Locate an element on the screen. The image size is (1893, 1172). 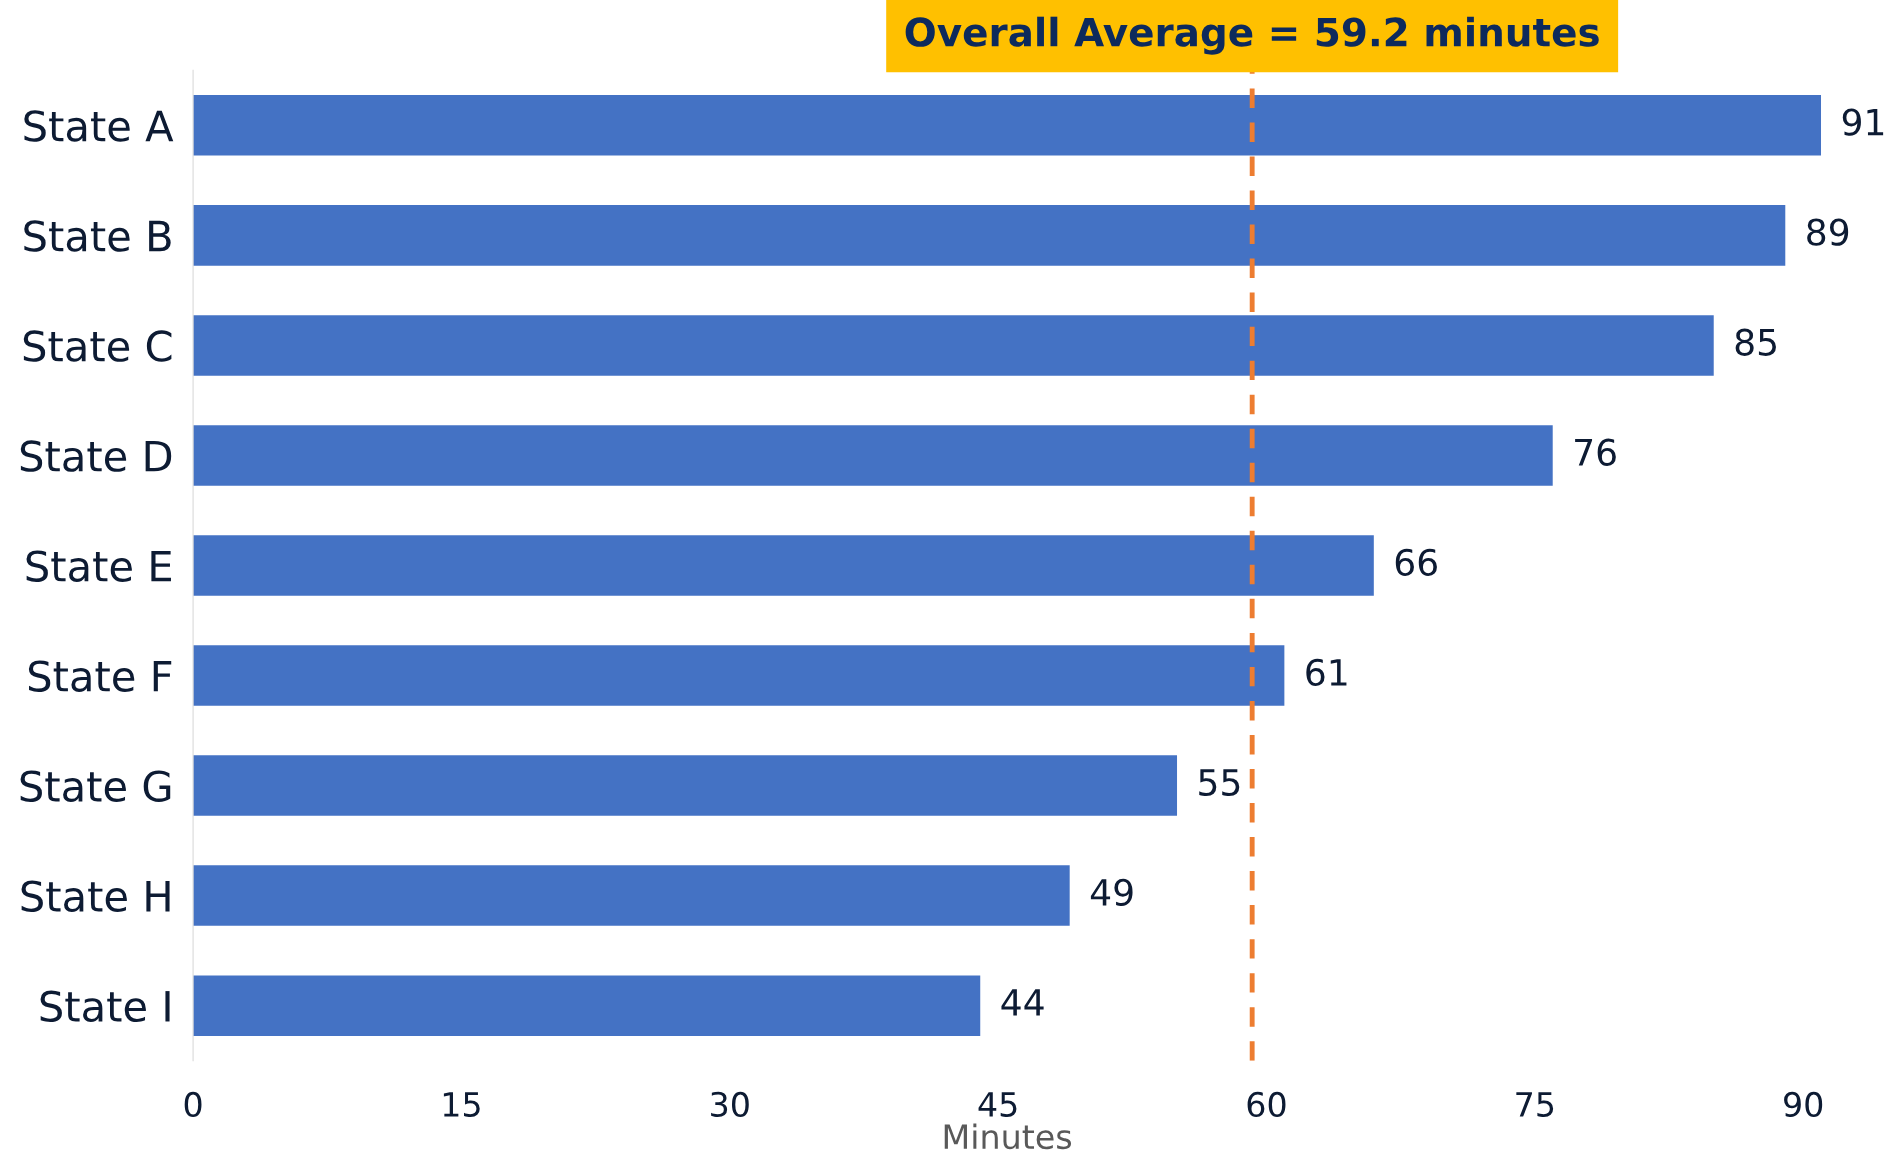
data-label: 49 is located at coordinates (1111, 892).